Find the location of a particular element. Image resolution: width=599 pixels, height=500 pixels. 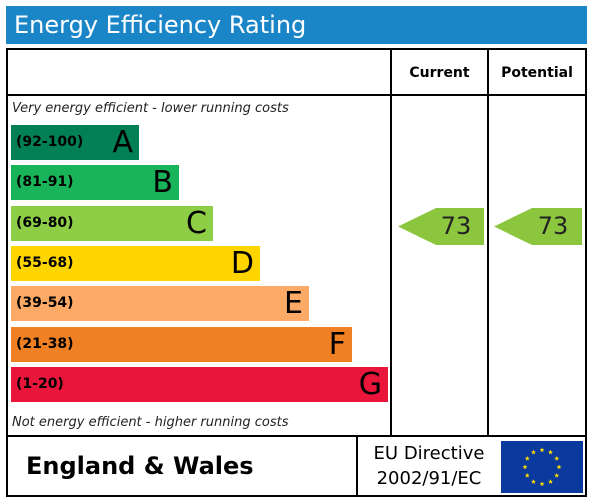

footer-divider is located at coordinates (357, 466).